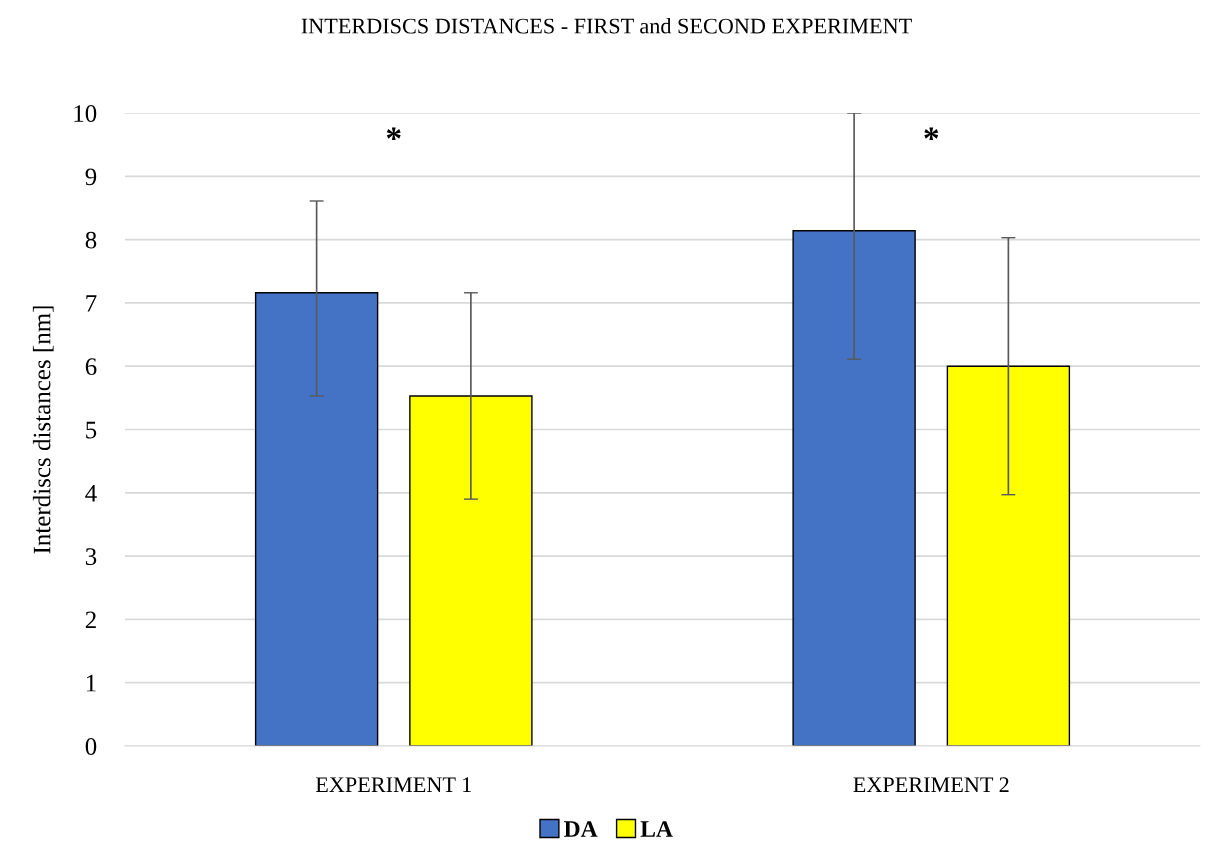  What do you see at coordinates (656, 829) in the screenshot?
I see `legend-label: LA` at bounding box center [656, 829].